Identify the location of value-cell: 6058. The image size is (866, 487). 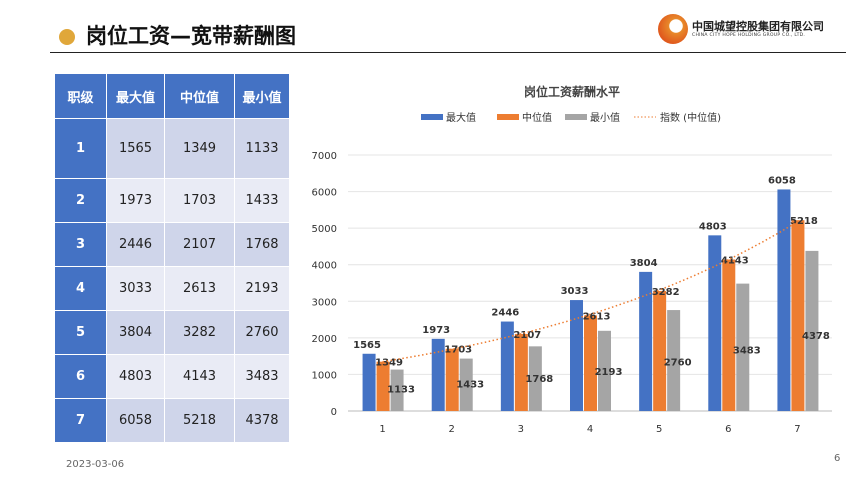
(135, 420).